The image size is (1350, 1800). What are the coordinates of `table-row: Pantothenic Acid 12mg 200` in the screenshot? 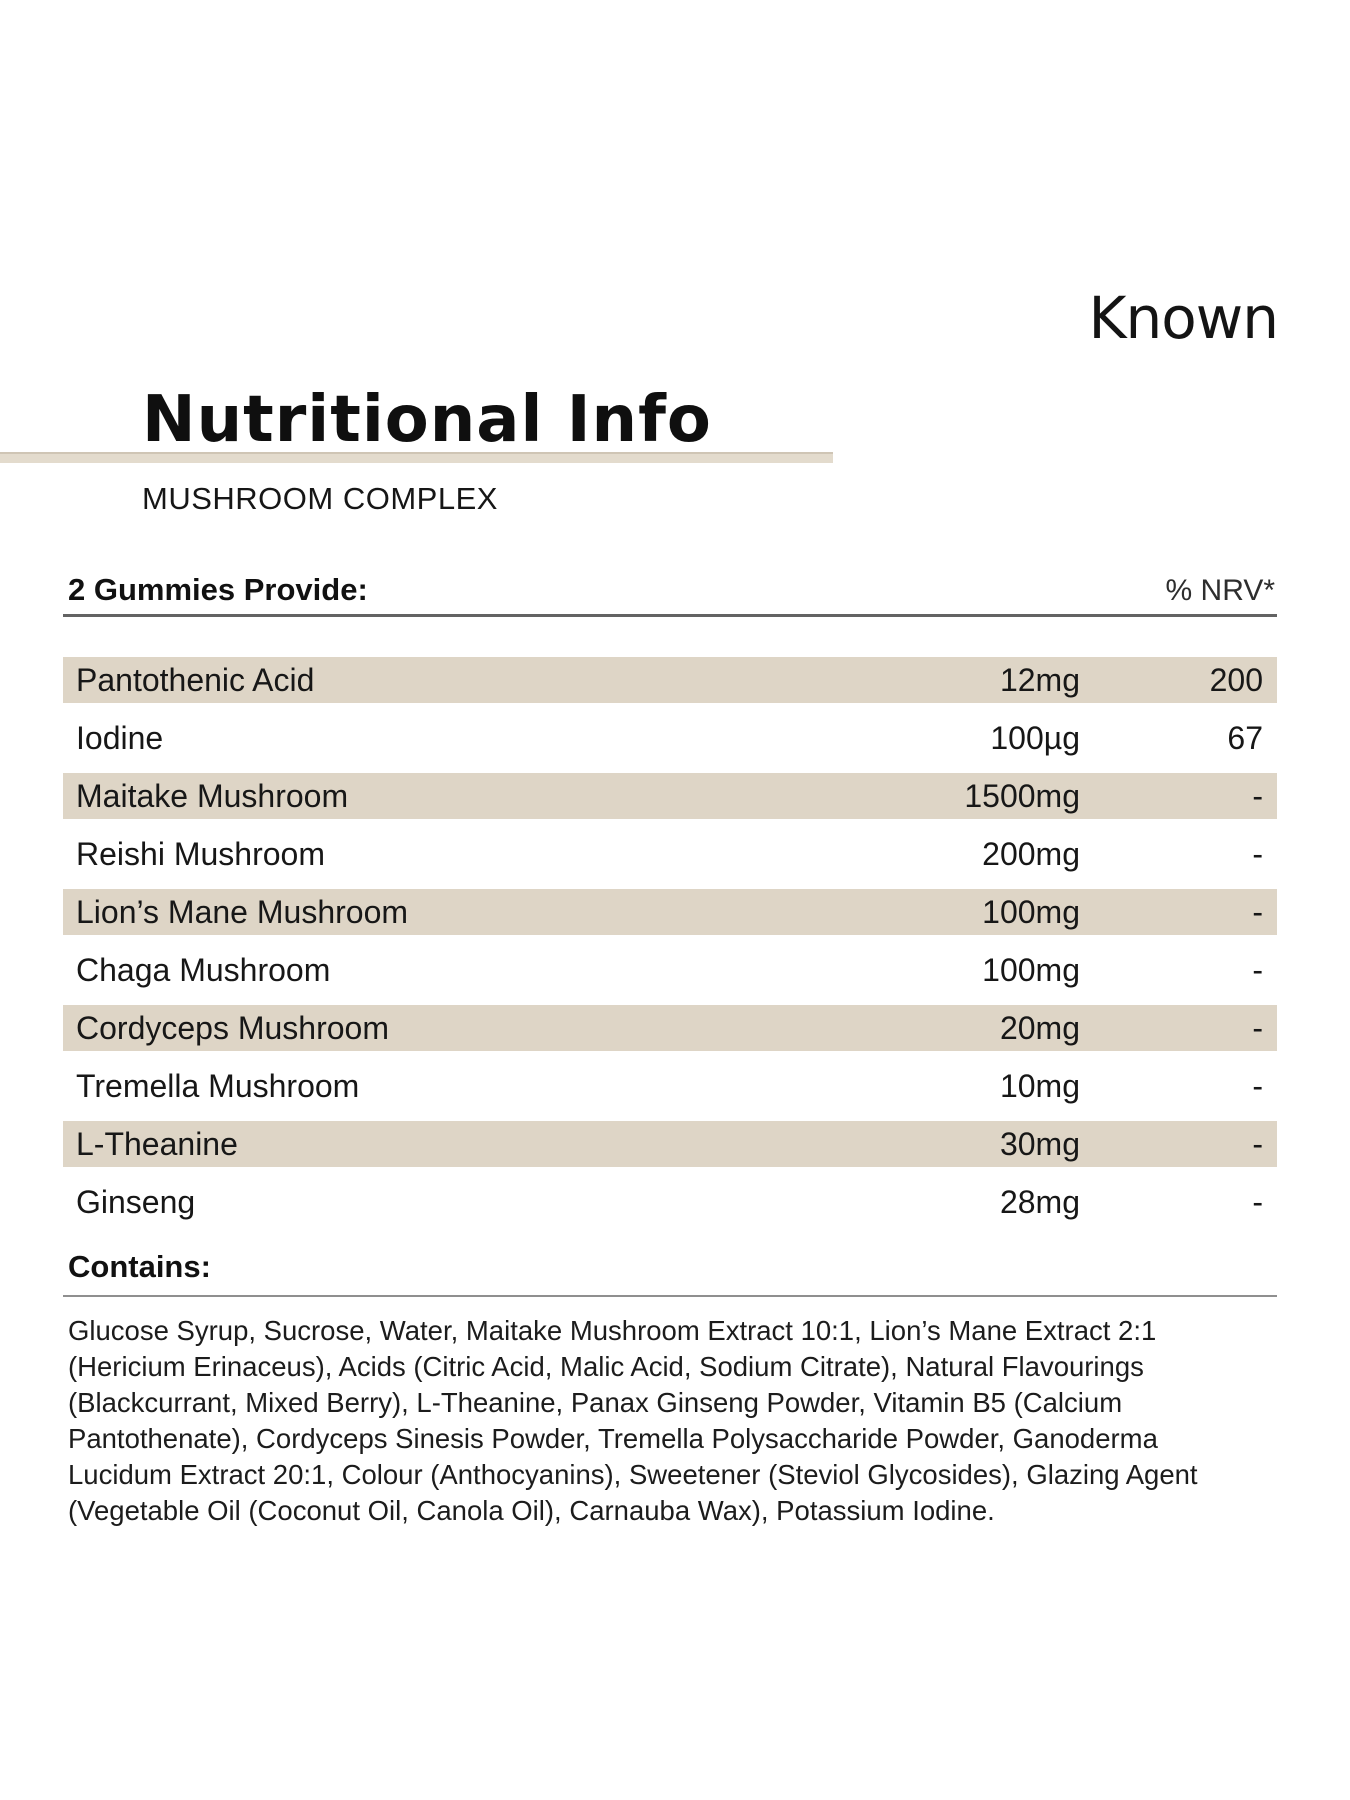 It's located at (670, 680).